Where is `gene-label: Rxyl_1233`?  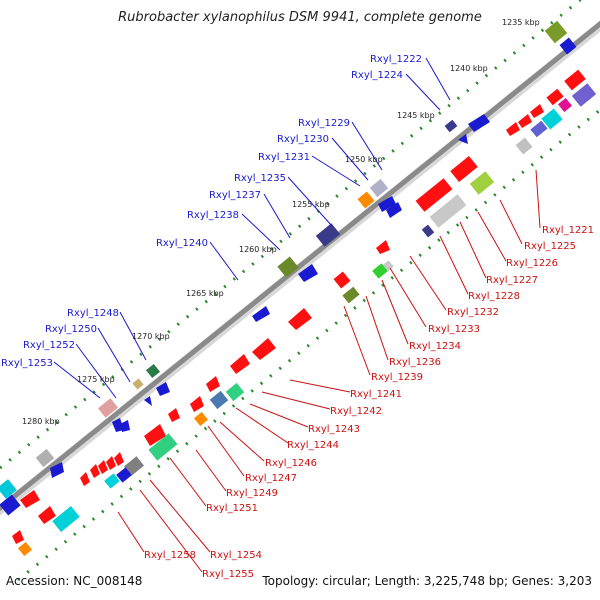 gene-label: Rxyl_1233 is located at coordinates (454, 329).